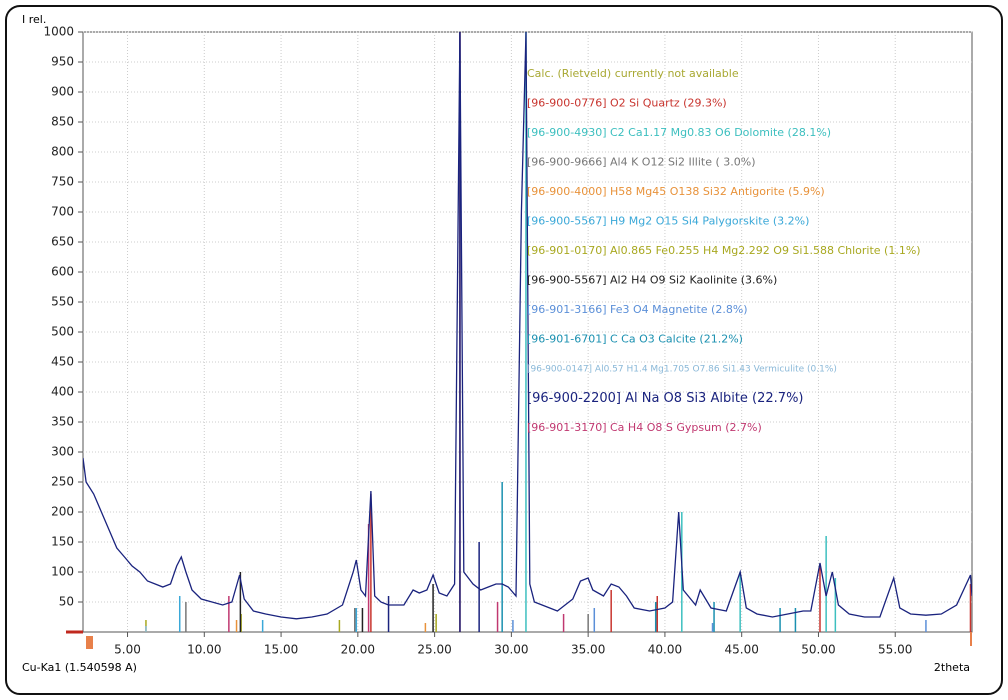 This screenshot has height=700, width=1008. I want to click on y-tick-label: 700, so click(62, 212).